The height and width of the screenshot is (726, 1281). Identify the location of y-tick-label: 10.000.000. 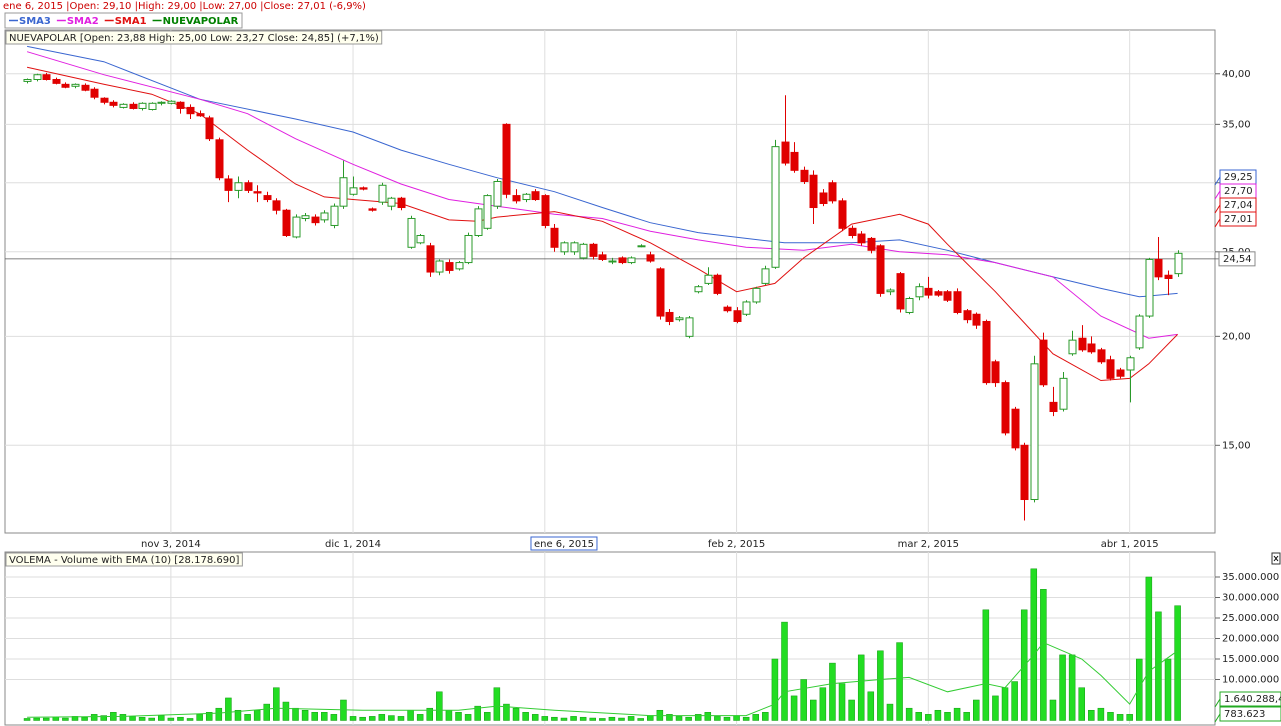
(1250, 679).